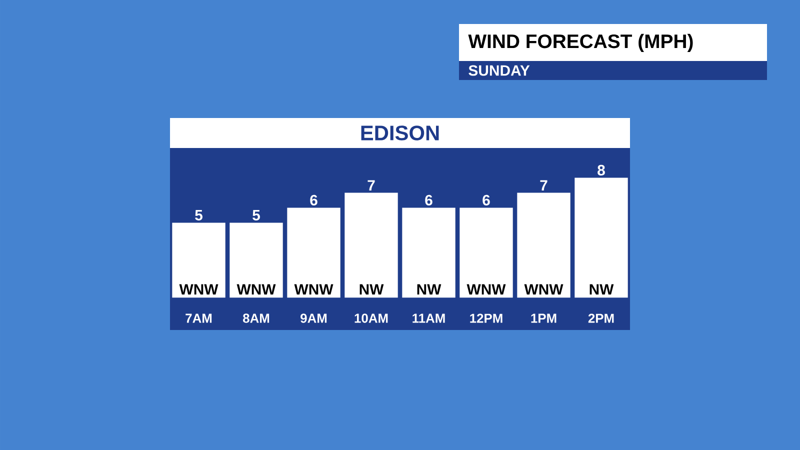  What do you see at coordinates (400, 133) in the screenshot?
I see `text: EDISON` at bounding box center [400, 133].